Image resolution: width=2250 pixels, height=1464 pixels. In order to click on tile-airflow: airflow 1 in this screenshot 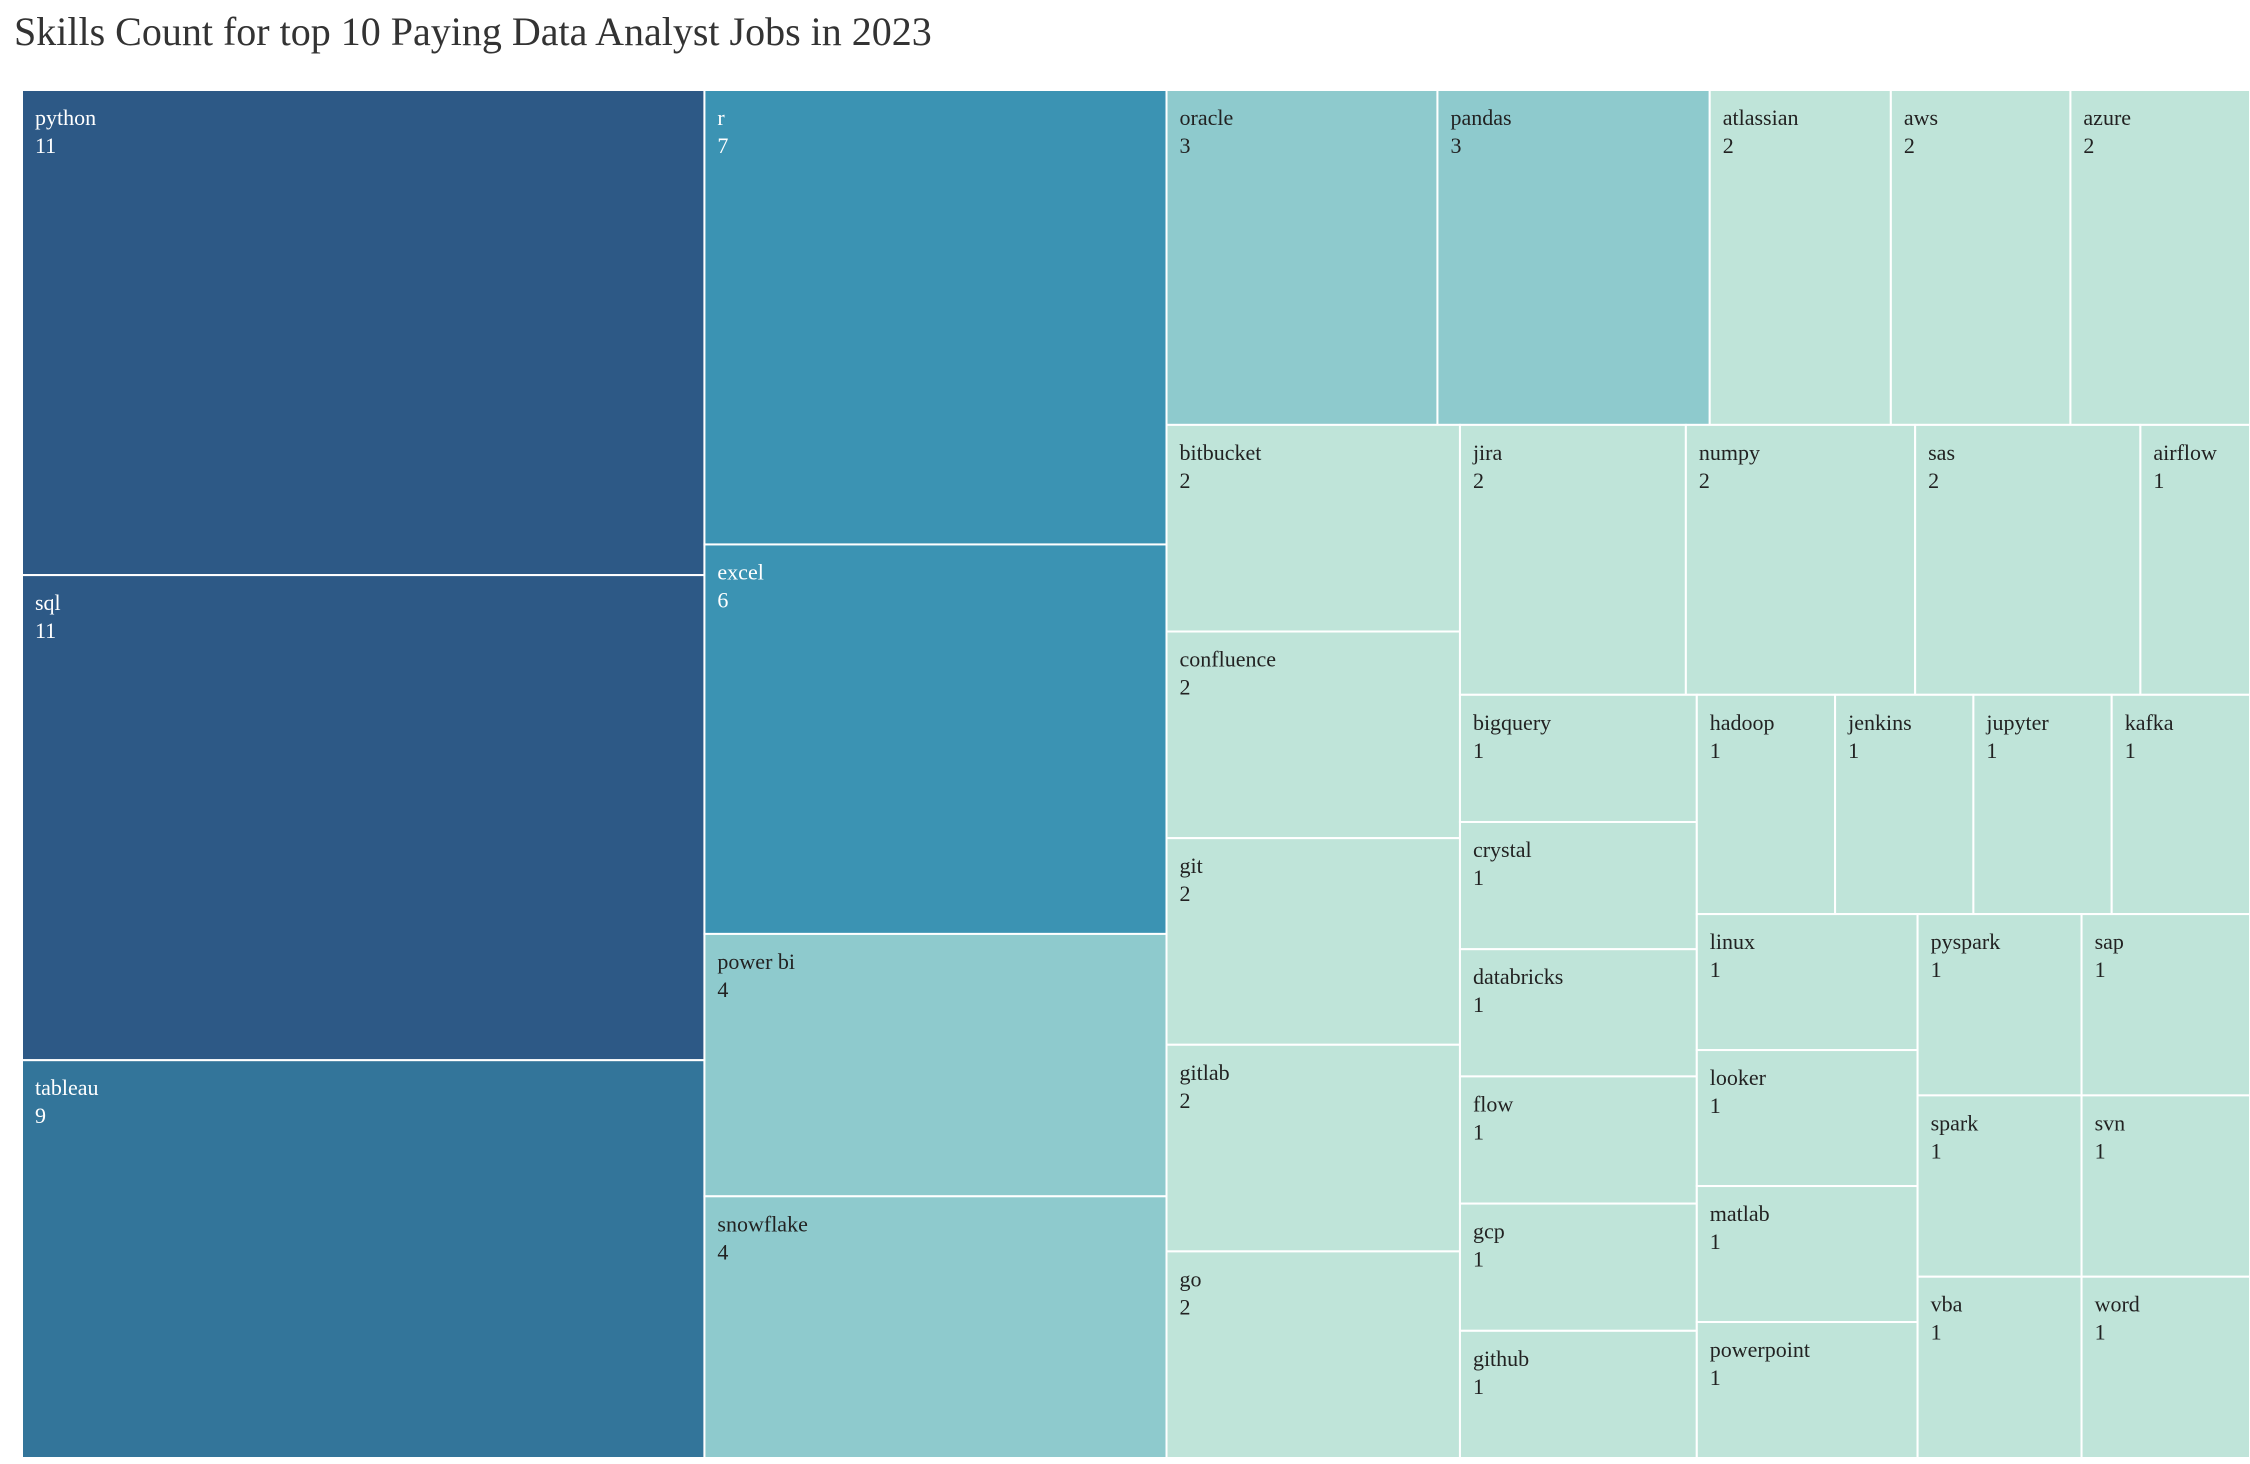, I will do `click(2194, 559)`.